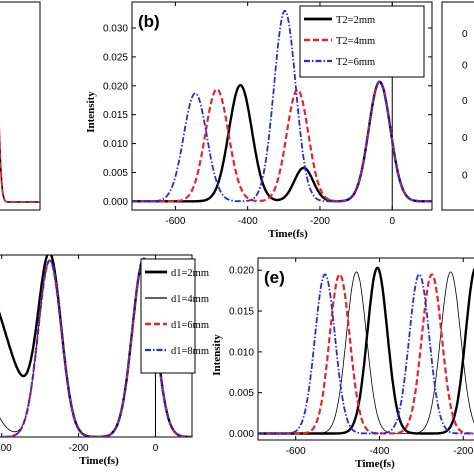 This screenshot has height=474, width=474. Describe the element at coordinates (190, 273) in the screenshot. I see `legend-label-0: d1=2mm` at that location.